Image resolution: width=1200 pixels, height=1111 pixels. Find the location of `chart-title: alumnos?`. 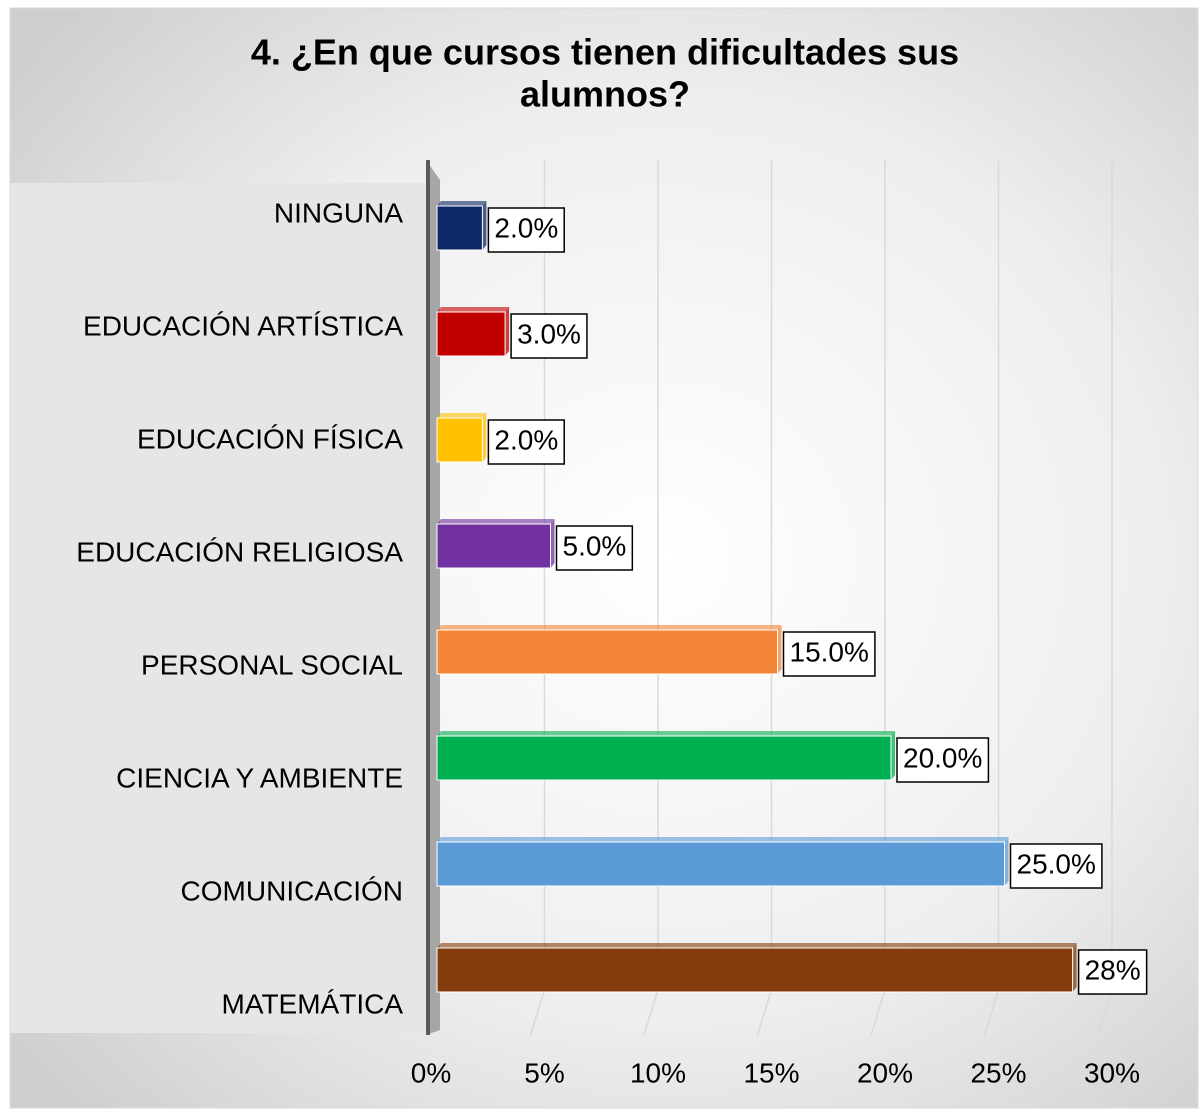

chart-title: alumnos? is located at coordinates (605, 94).